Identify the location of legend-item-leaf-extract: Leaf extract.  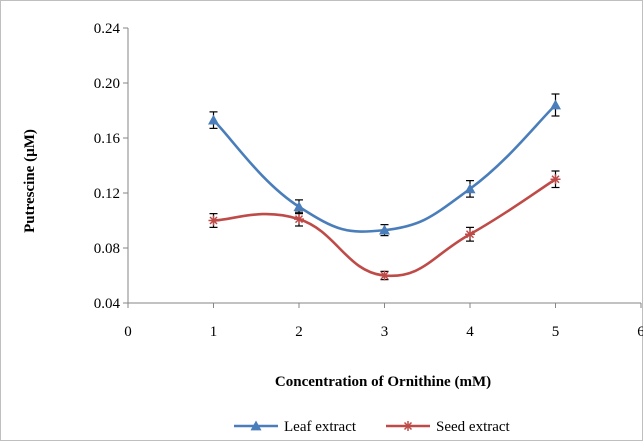
(295, 427).